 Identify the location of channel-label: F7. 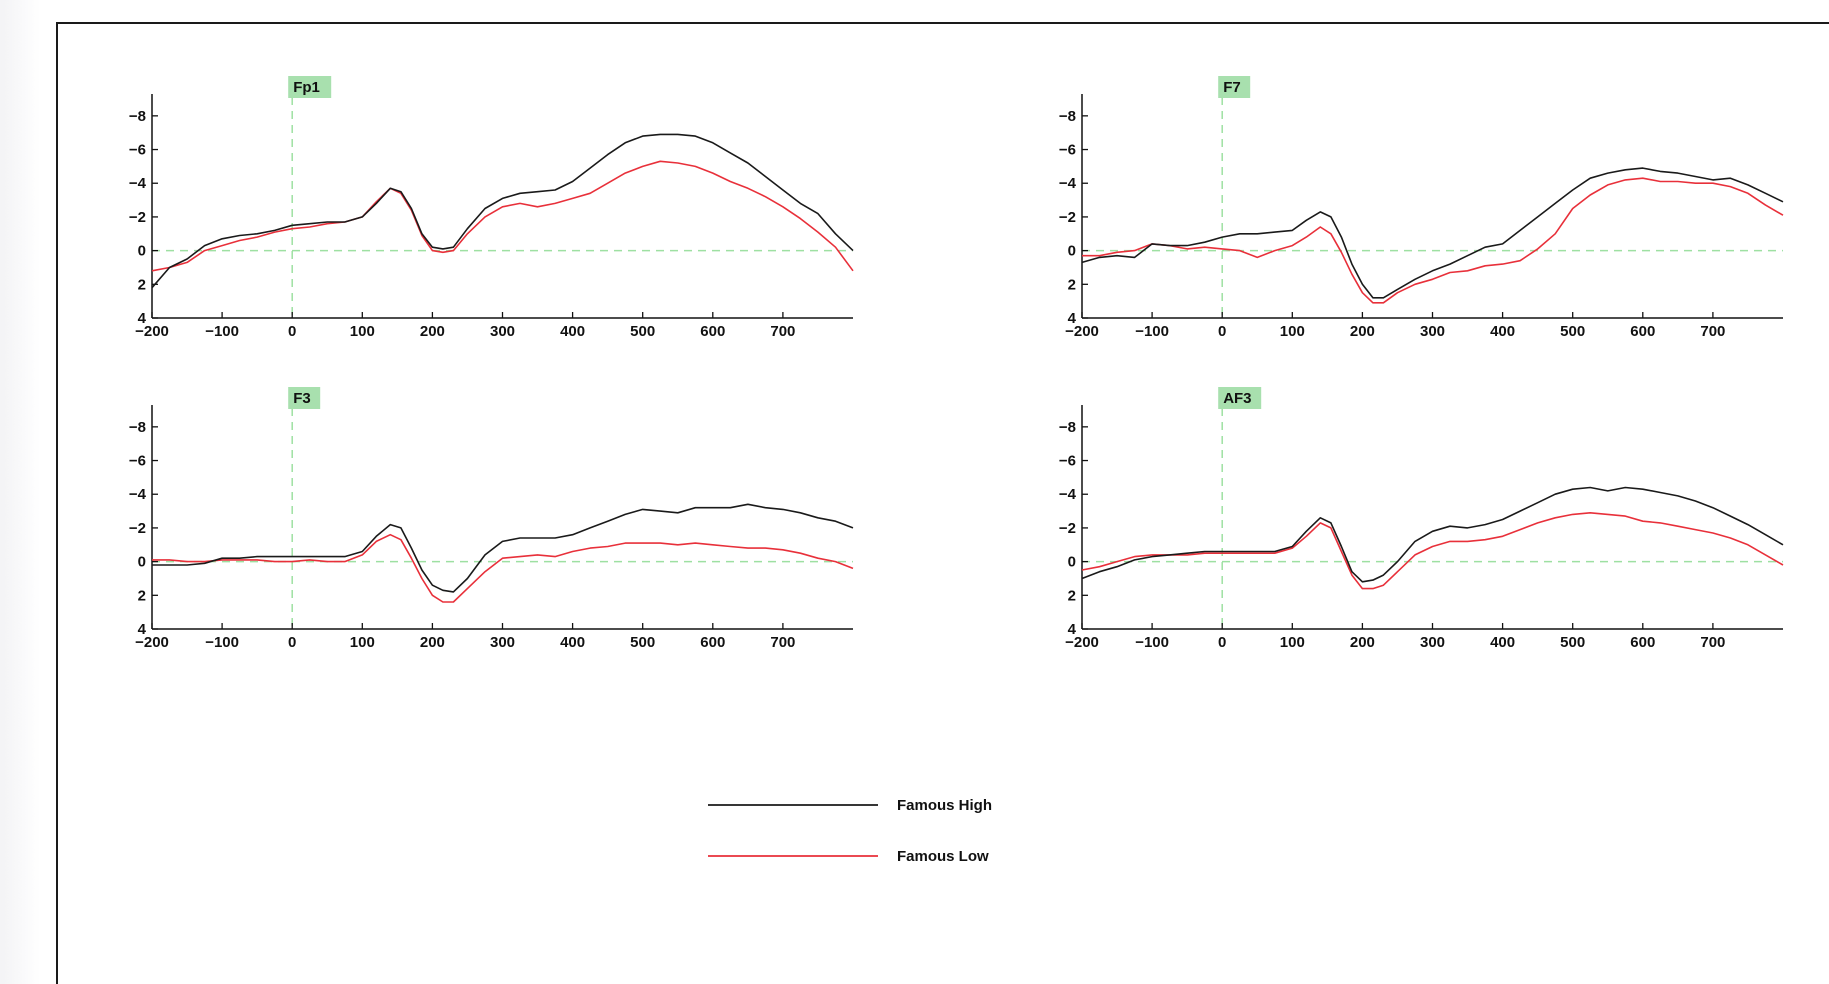
(1232, 87).